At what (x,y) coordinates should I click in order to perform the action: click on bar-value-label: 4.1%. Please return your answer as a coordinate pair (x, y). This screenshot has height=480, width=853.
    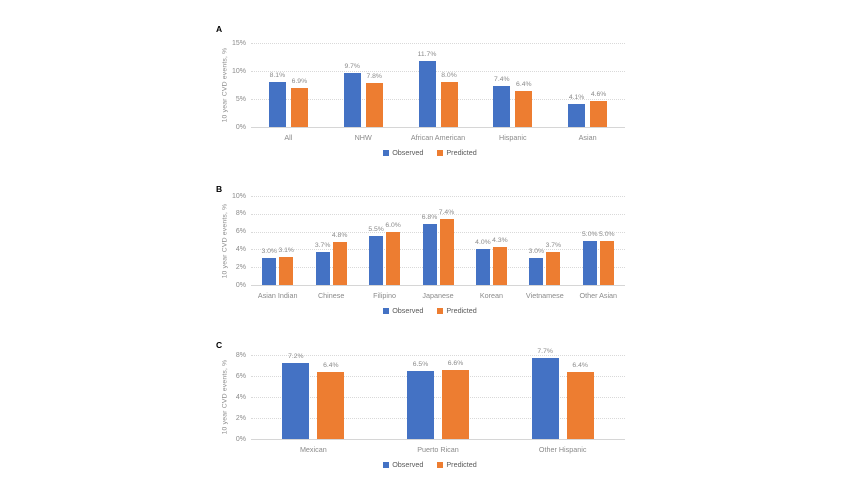
    Looking at the image, I should click on (576, 98).